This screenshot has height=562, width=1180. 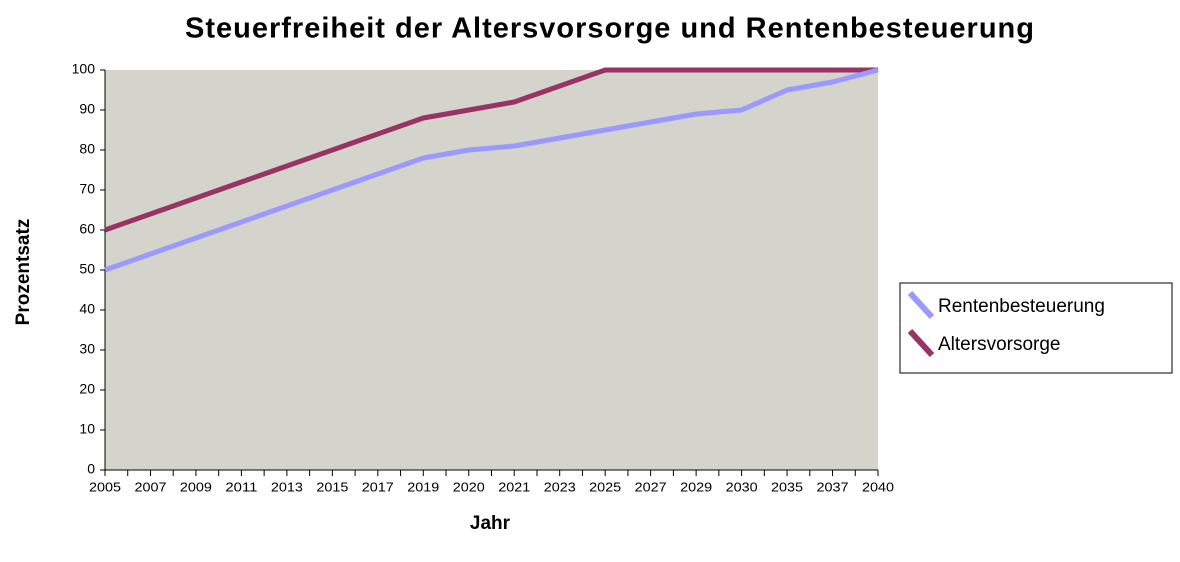 What do you see at coordinates (87, 109) in the screenshot?
I see `y-tick-label: 90` at bounding box center [87, 109].